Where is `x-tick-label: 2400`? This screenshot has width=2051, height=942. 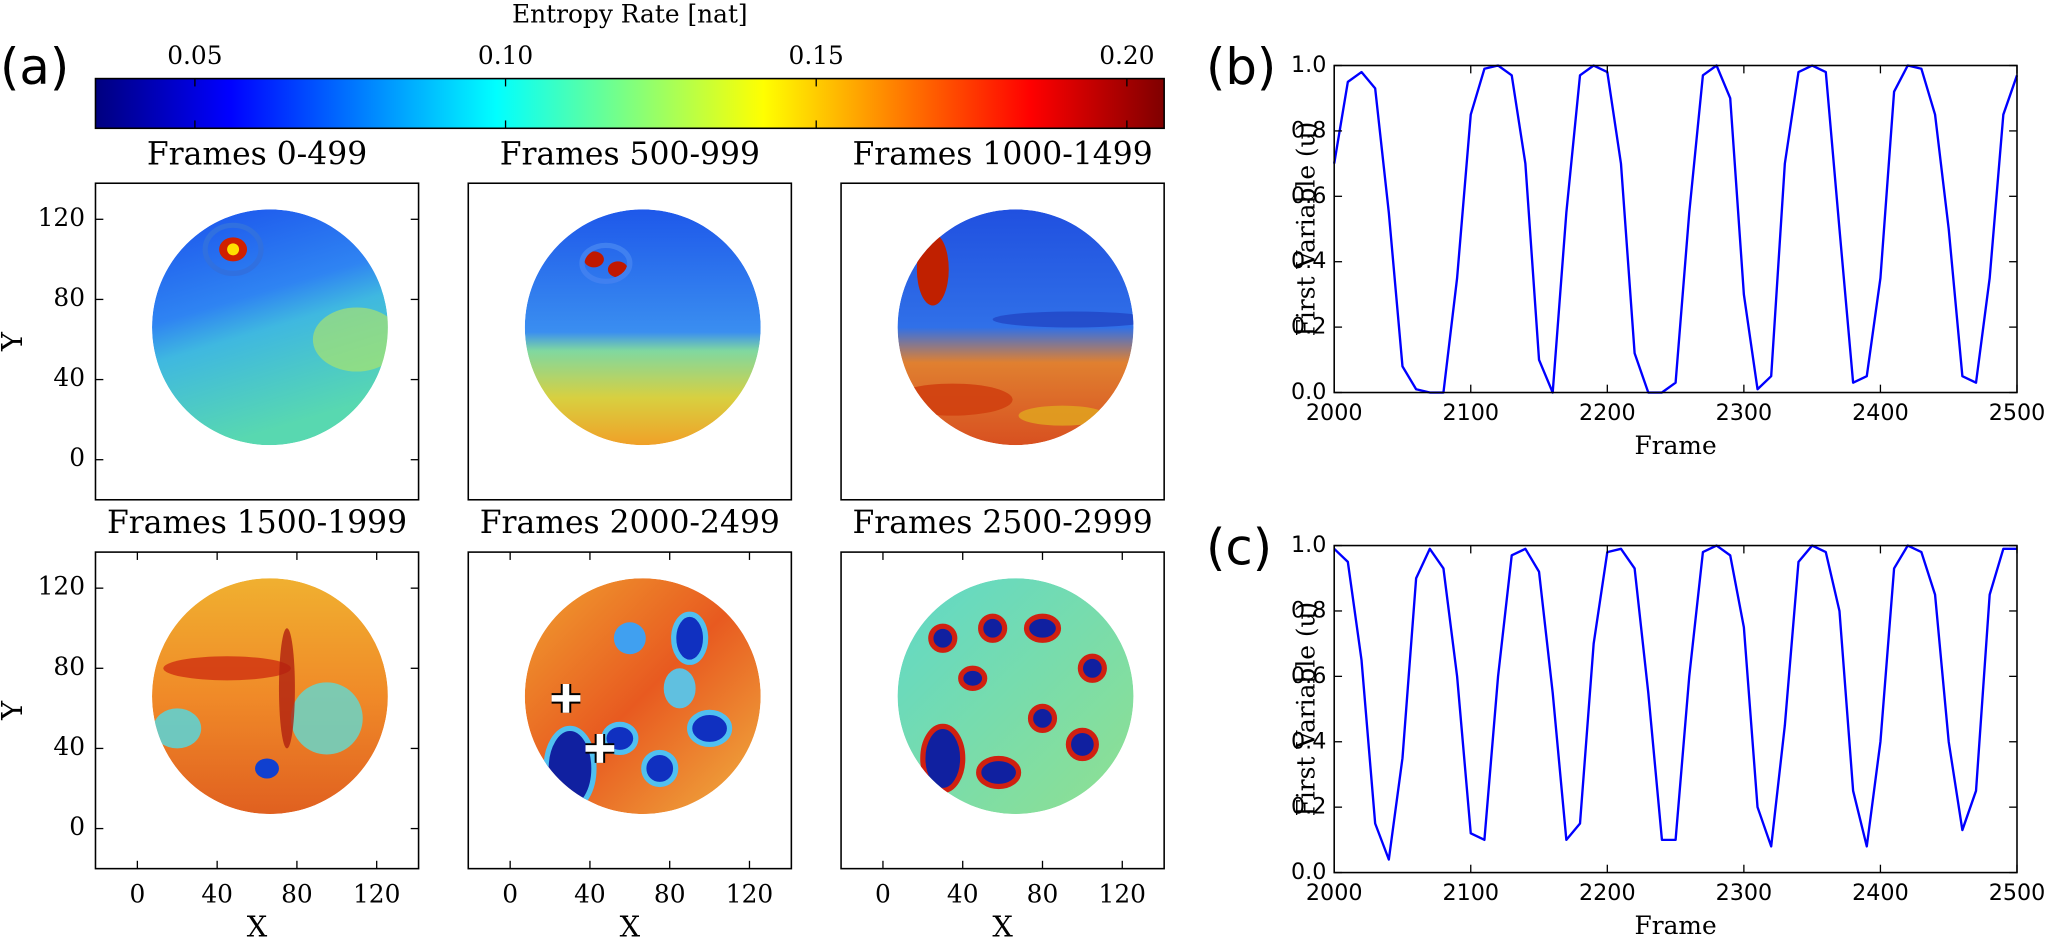 x-tick-label: 2400 is located at coordinates (1880, 893).